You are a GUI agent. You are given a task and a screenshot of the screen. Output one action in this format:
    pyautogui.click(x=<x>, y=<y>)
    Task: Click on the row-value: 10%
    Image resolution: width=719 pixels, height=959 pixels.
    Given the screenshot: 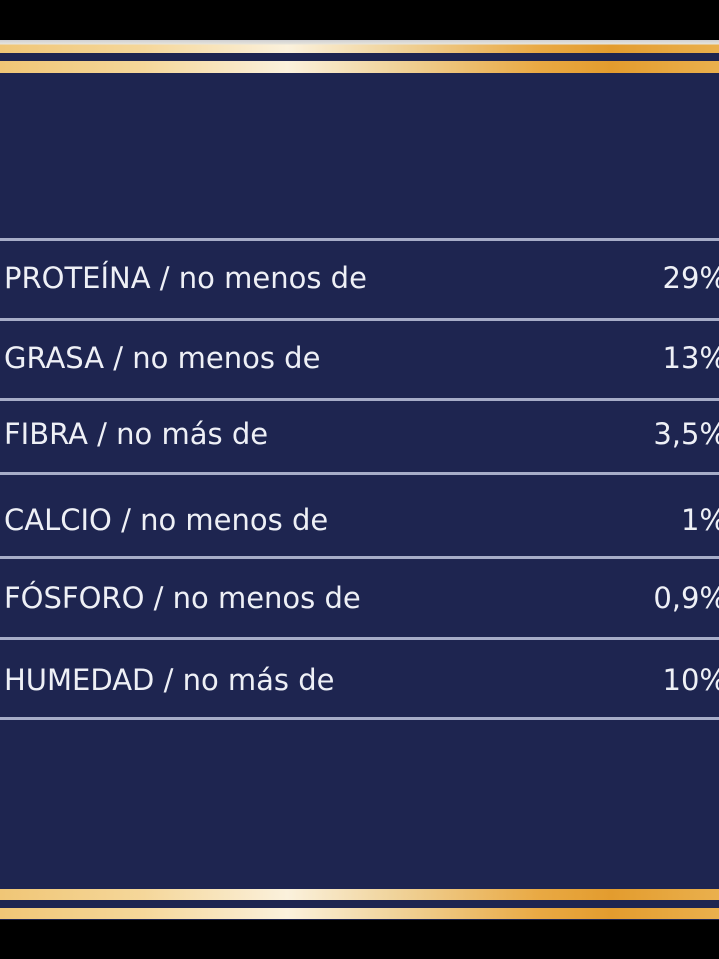 What is the action you would take?
    pyautogui.click(x=690, y=680)
    